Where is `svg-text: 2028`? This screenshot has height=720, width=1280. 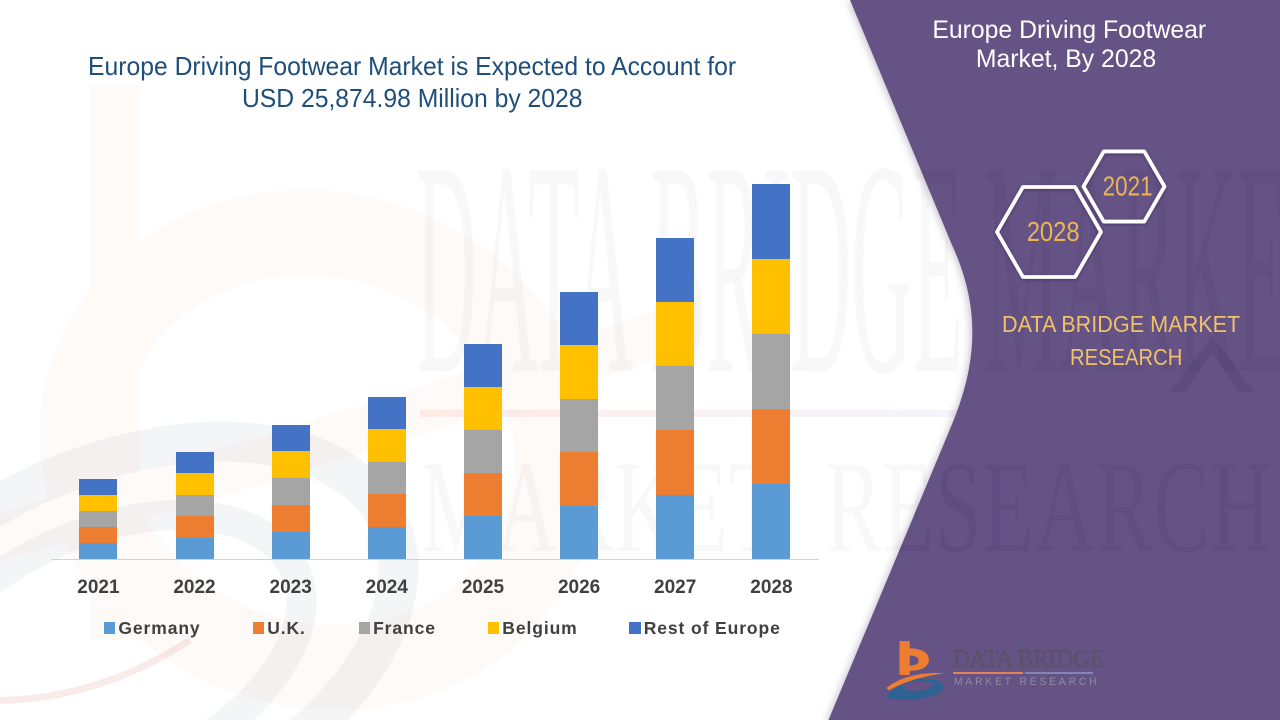
svg-text: 2028 is located at coordinates (1053, 231).